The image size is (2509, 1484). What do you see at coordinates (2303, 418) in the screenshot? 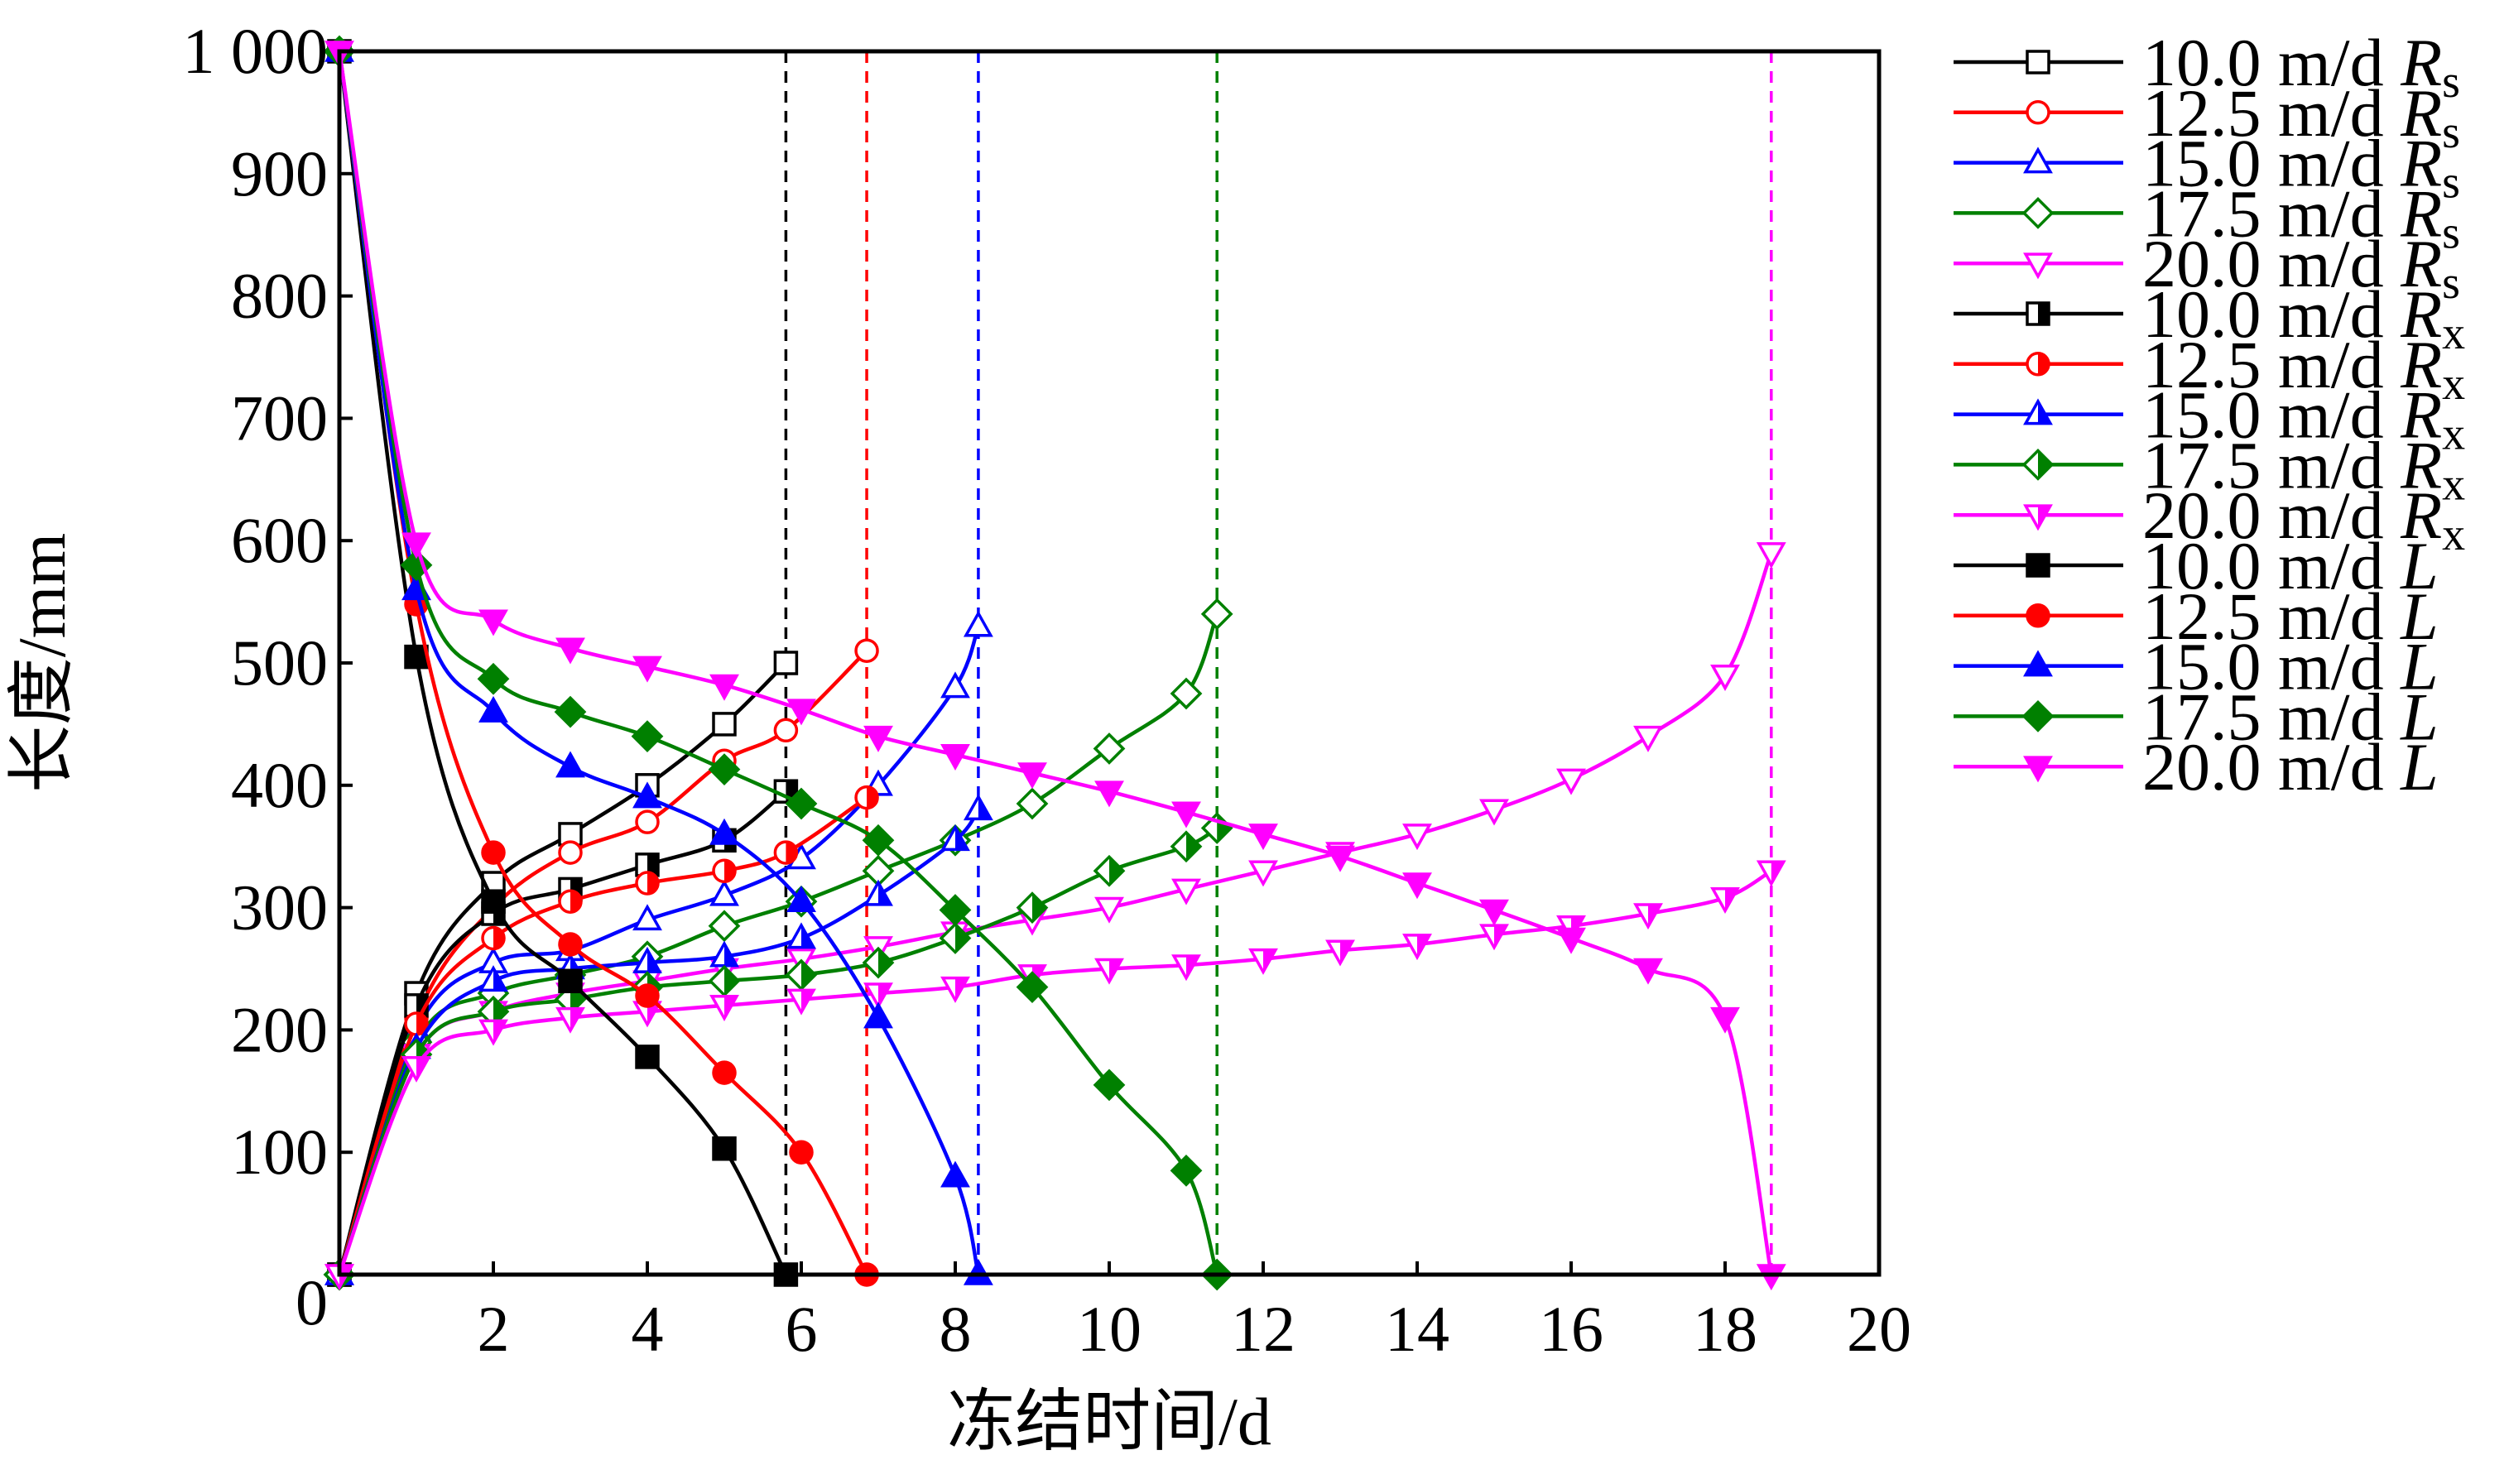
I see `legend-label: 15.0 m/d Rx` at bounding box center [2303, 418].